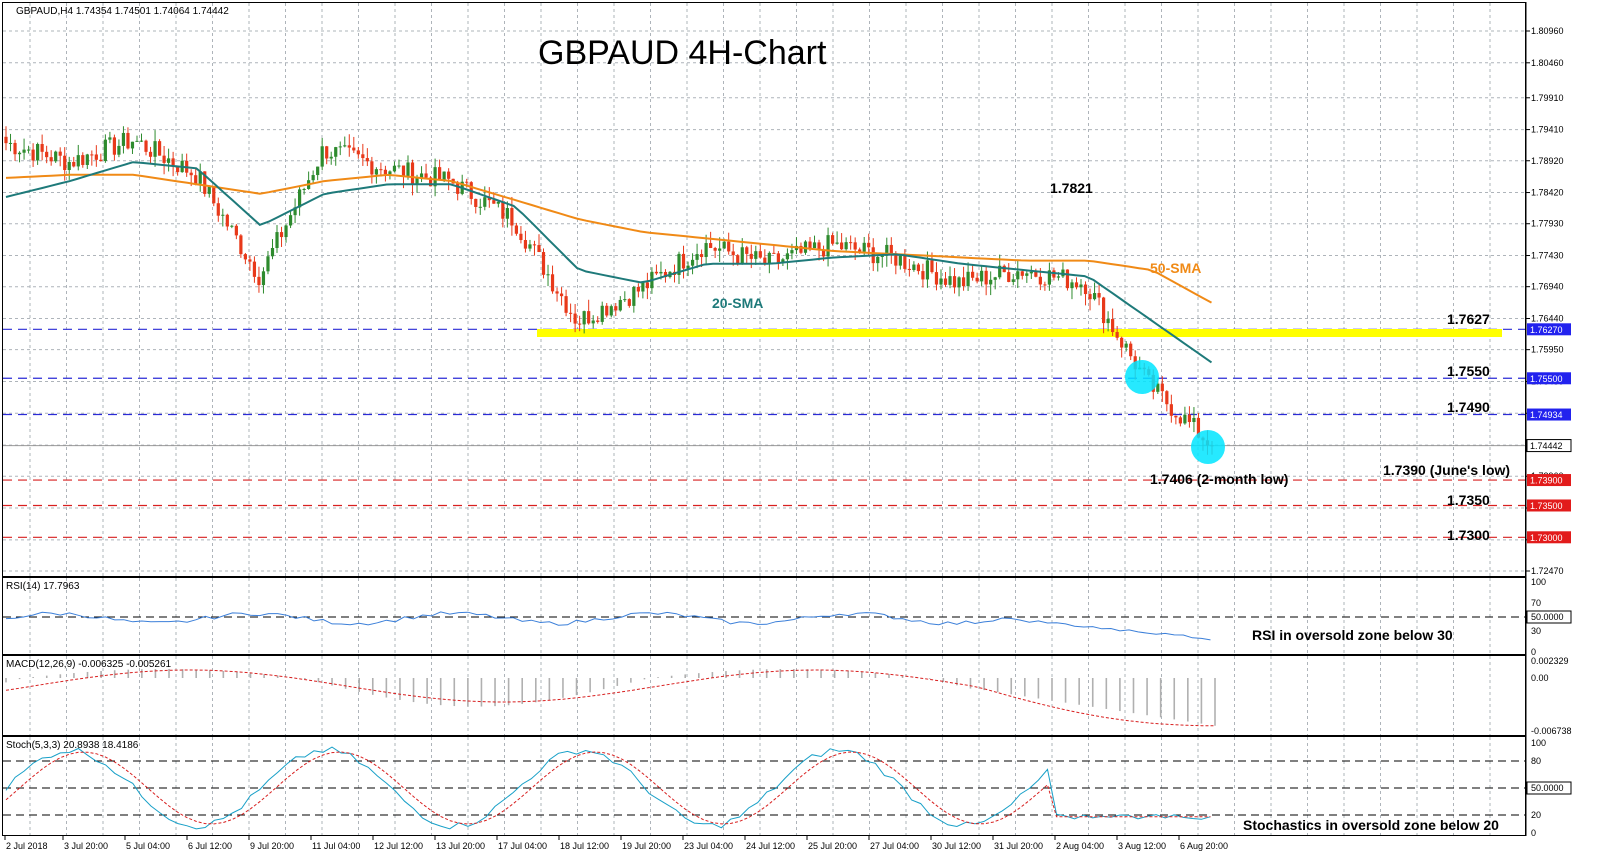  I want to click on lvl-7550-label: 1.7550, so click(1468, 371).